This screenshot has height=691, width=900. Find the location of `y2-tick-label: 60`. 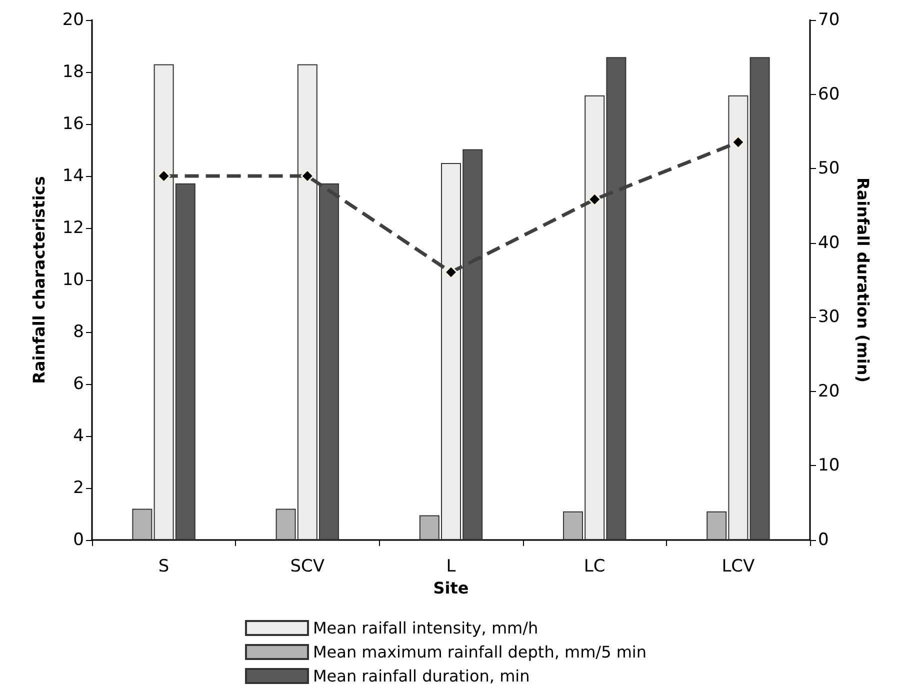

y2-tick-label: 60 is located at coordinates (829, 94).